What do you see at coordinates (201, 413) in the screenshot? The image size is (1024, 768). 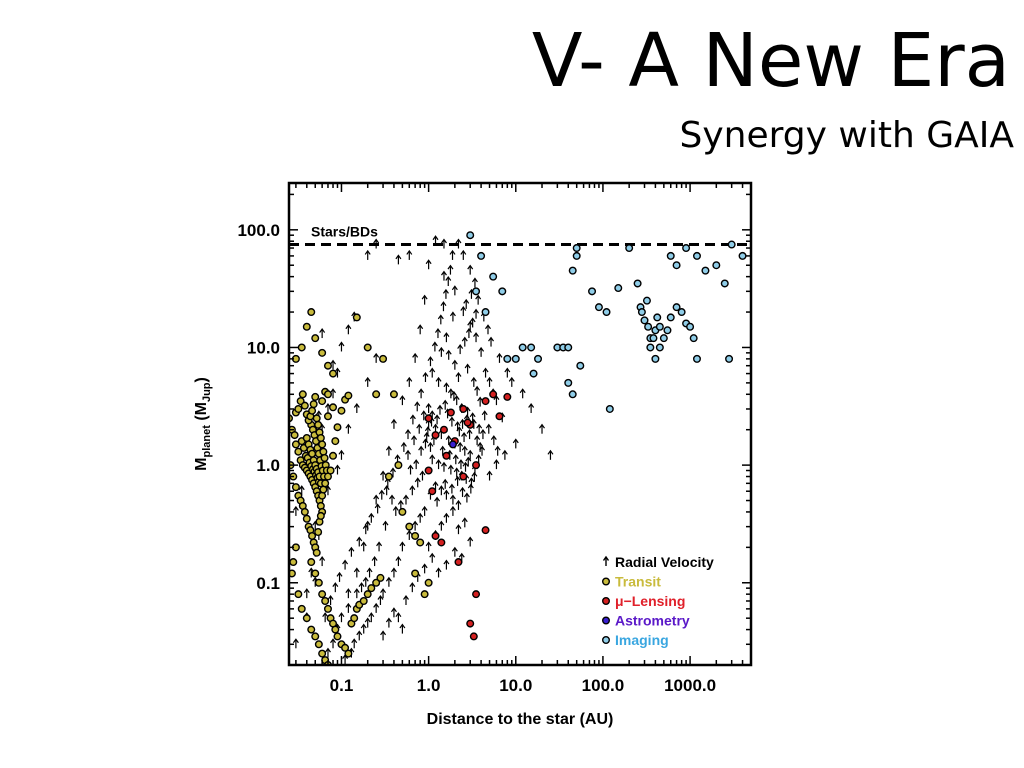 I see `y-axis-title-paren: (M` at bounding box center [201, 413].